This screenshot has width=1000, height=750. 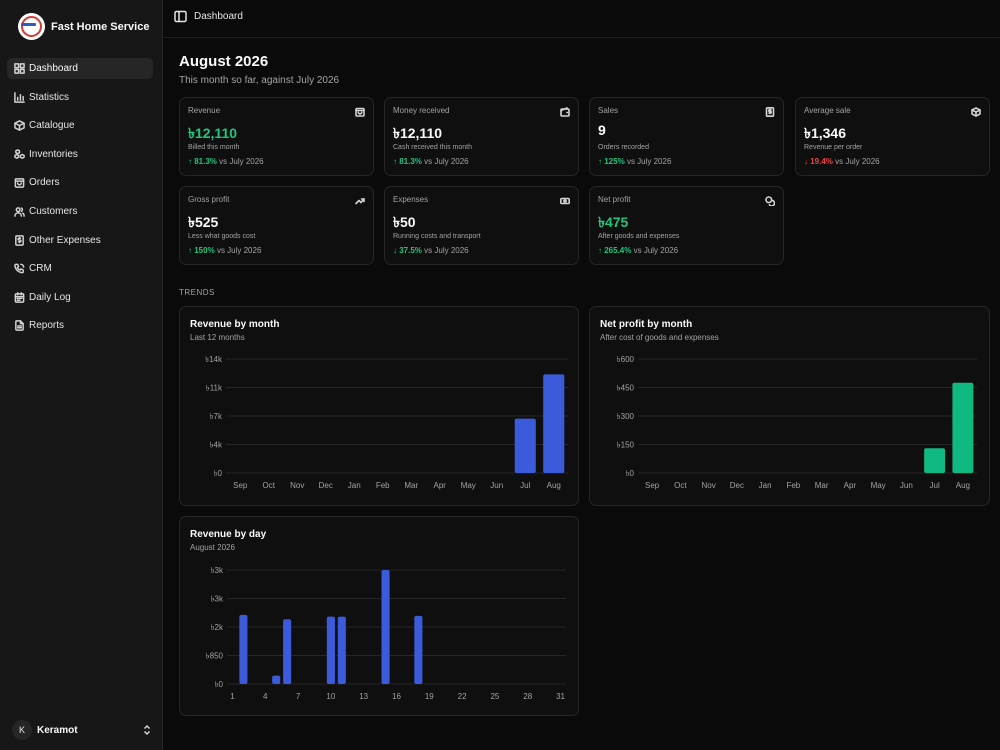 I want to click on wallet-icon, so click(x=565, y=111).